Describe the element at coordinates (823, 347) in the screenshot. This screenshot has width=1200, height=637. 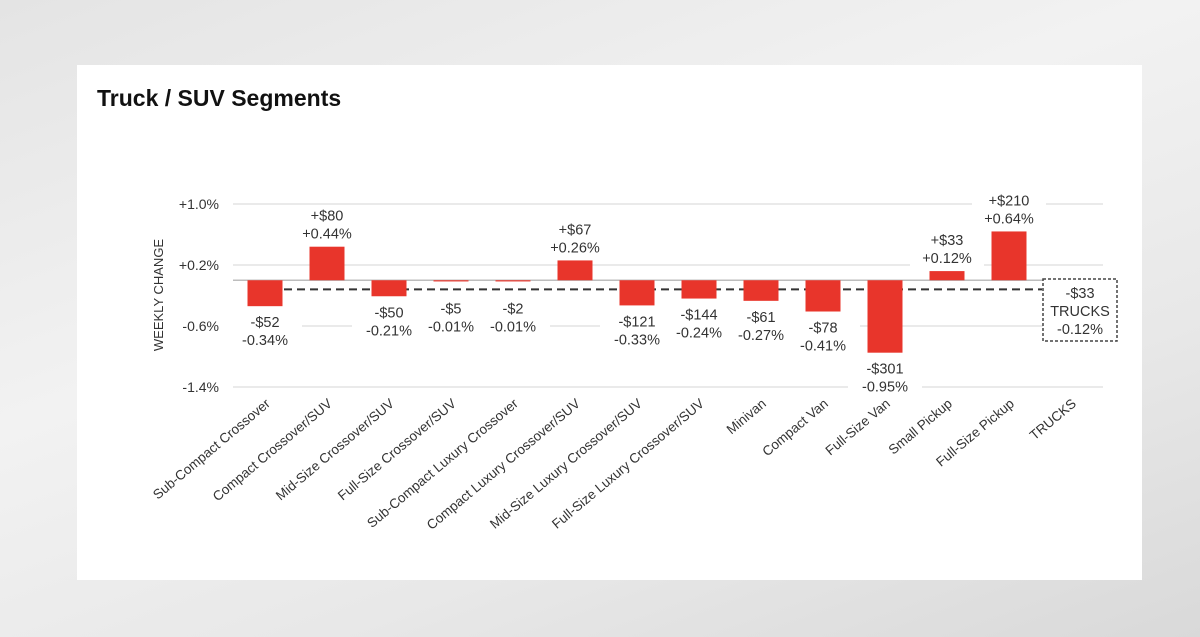
I see `data-label-pct: -0.41%` at that location.